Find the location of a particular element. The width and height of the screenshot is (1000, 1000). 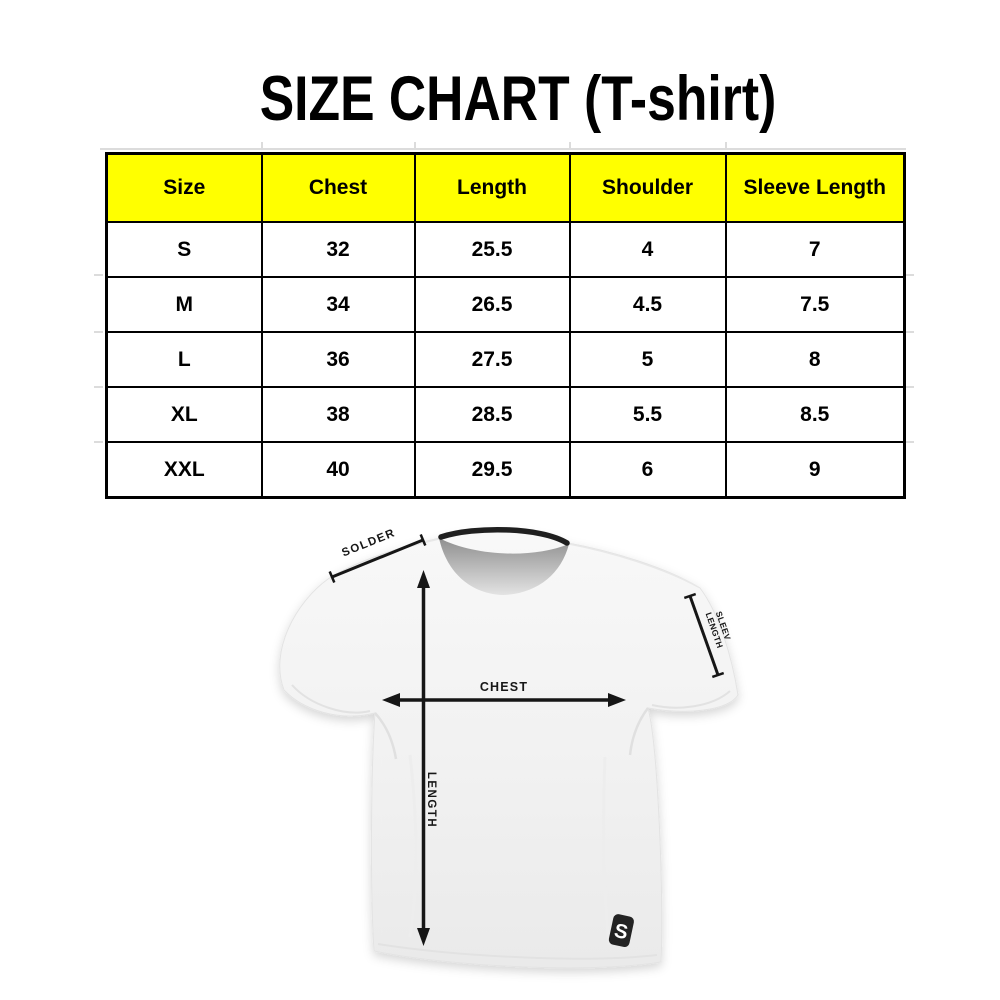

page-title: SIZE CHART (T-shirt) is located at coordinates (518, 99).